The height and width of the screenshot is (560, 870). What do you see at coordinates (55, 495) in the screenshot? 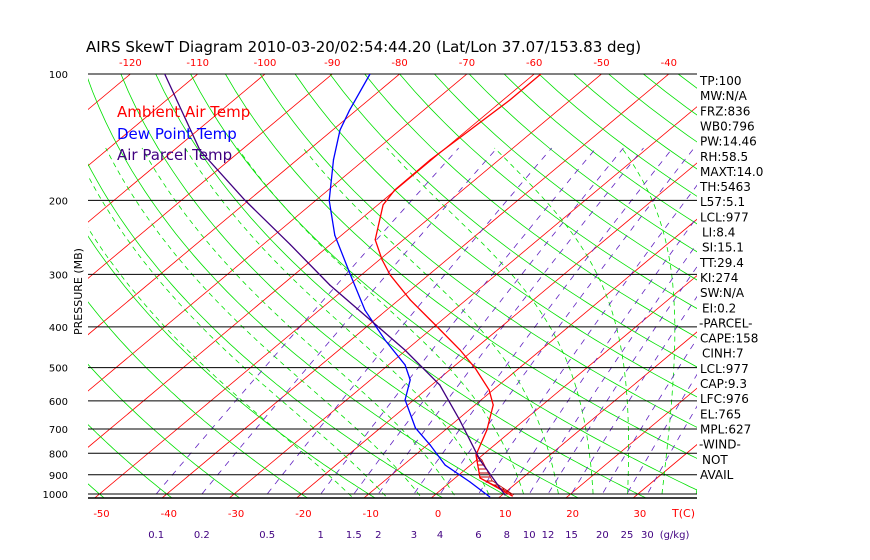
I see `pressure-tick-label: 1000` at bounding box center [55, 495].